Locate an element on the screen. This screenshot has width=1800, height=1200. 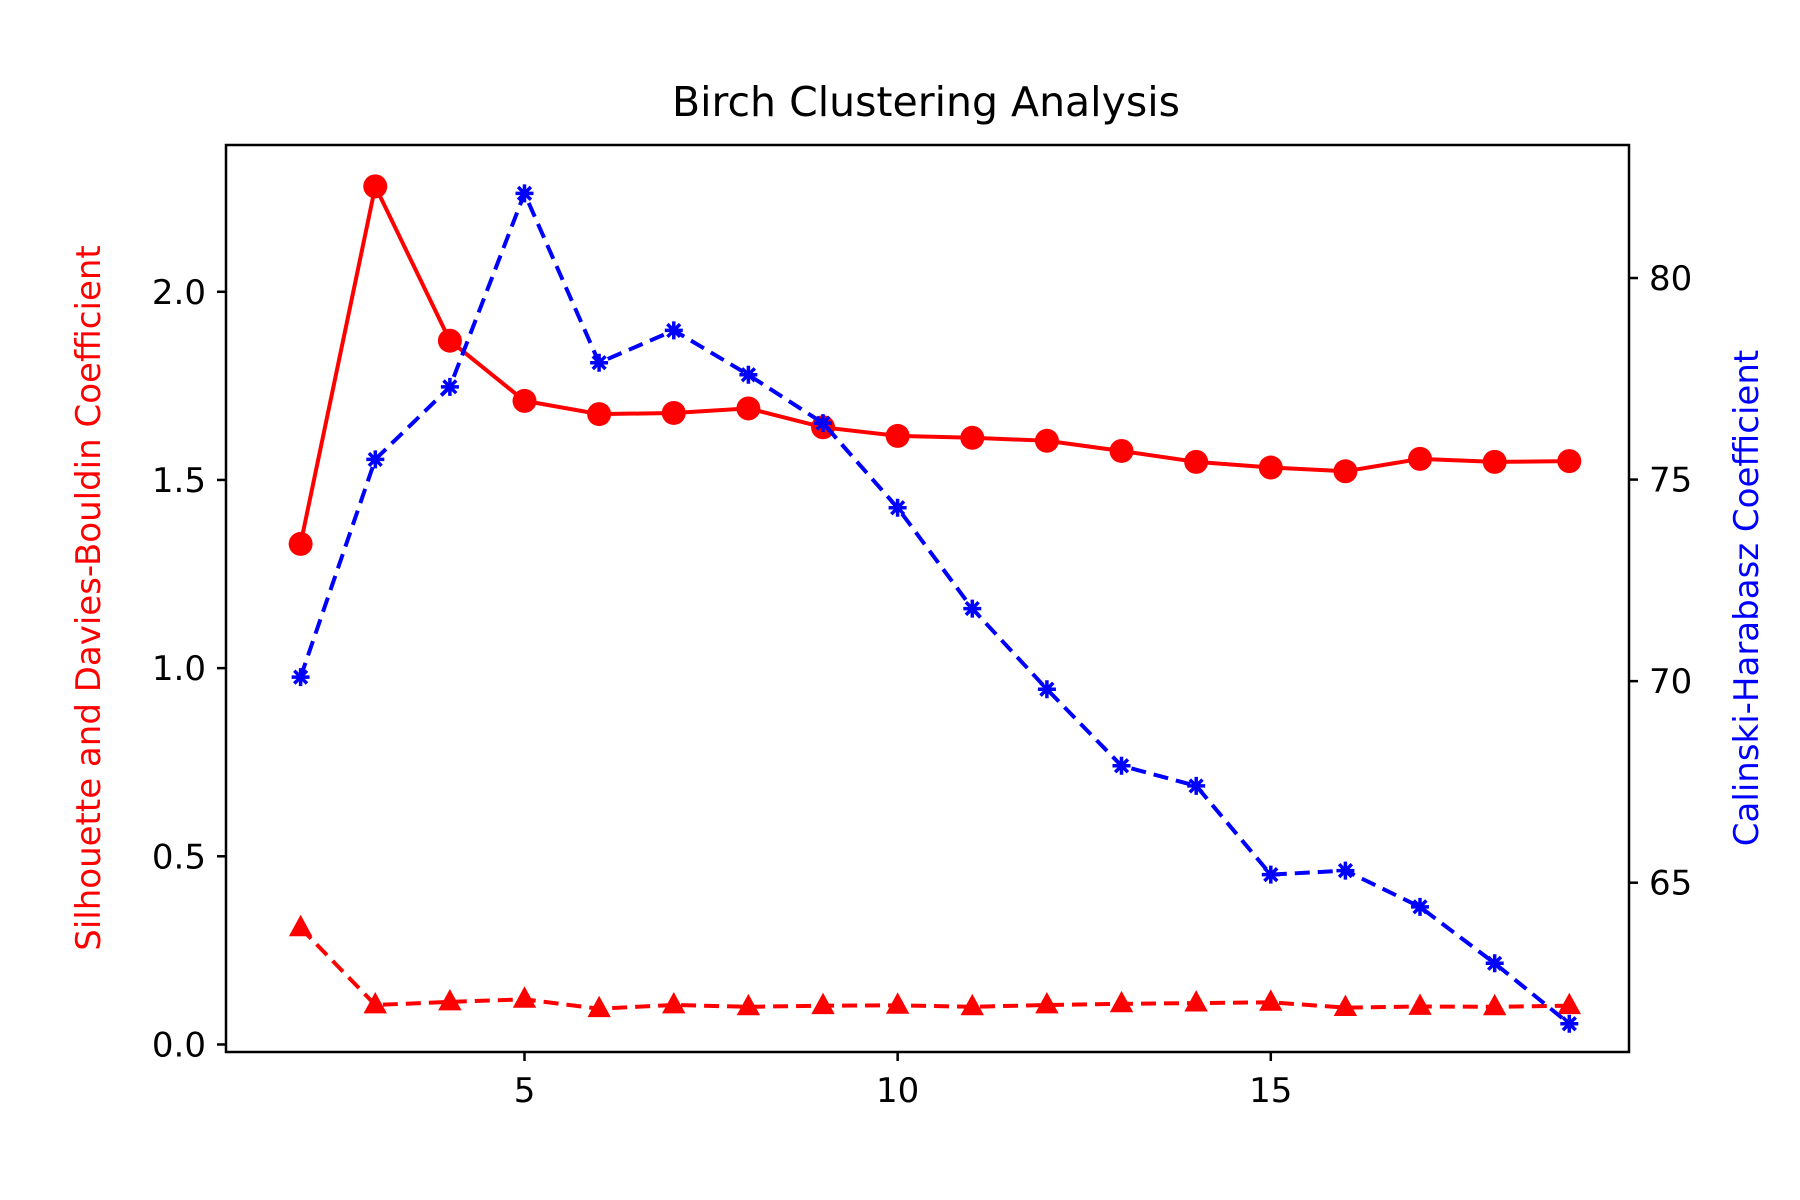
y-right-tick-label: 65 is located at coordinates (1670, 884).